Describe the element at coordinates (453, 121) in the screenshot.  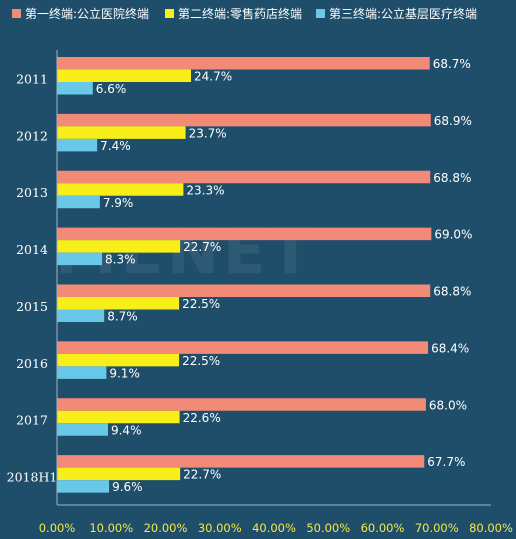
I see `value-label: 68.9%` at that location.